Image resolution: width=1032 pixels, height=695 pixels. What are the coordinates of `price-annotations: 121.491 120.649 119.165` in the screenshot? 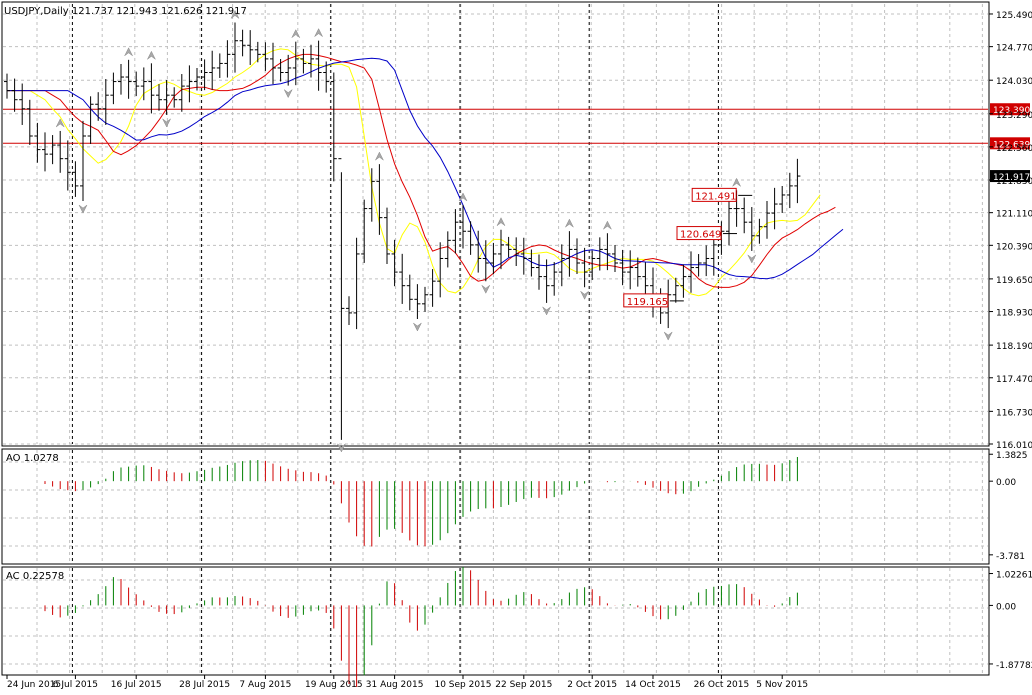 It's located at (688, 247).